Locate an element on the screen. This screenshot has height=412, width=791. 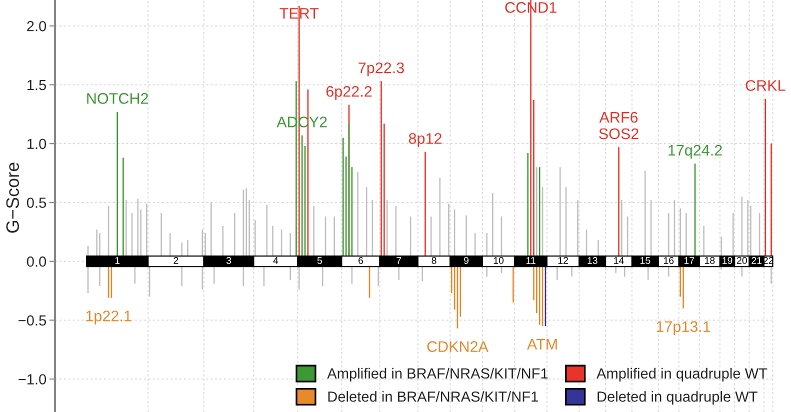
x-tick-label: 20 is located at coordinates (742, 260).